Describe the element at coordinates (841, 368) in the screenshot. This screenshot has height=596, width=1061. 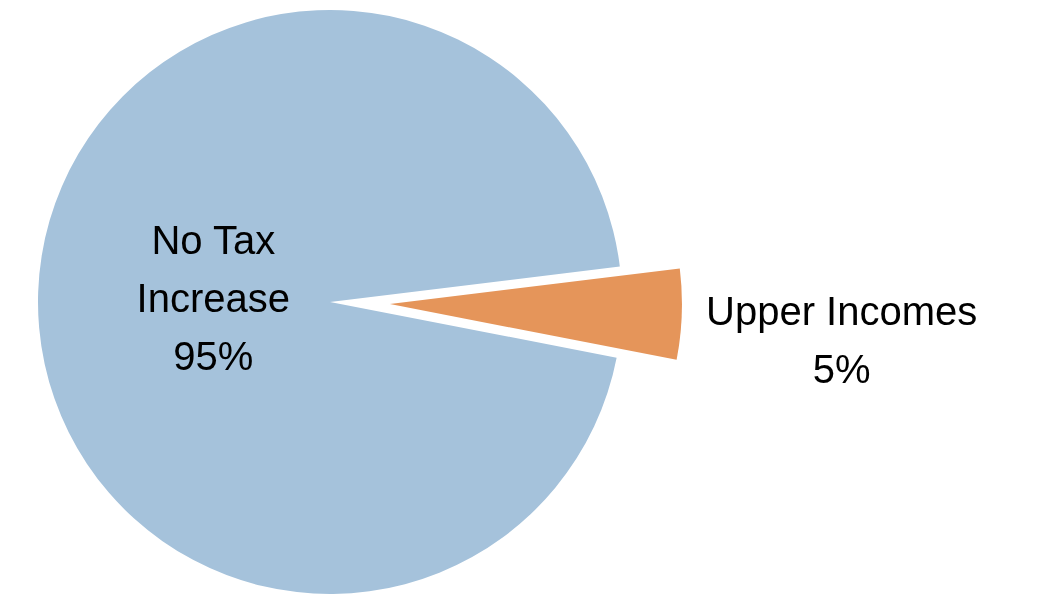
I see `data-label: 5%` at that location.